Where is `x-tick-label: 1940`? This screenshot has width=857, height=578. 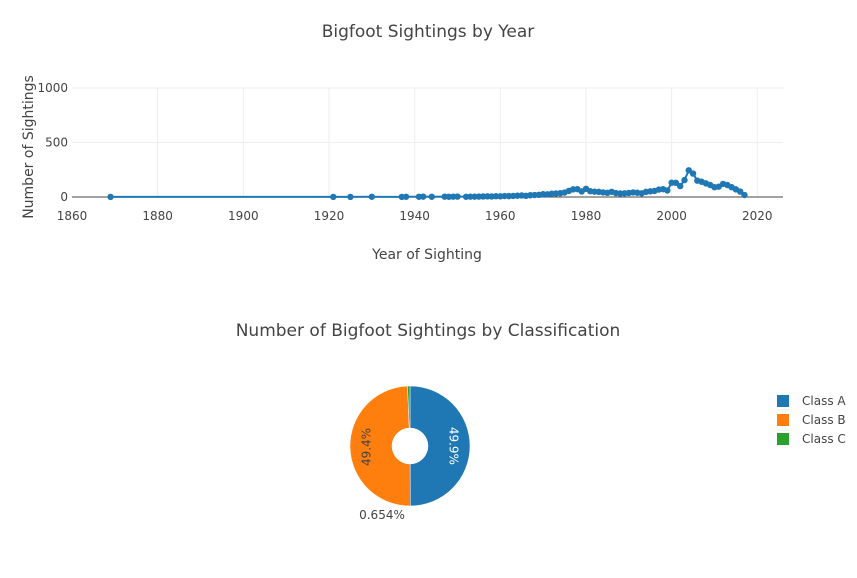
x-tick-label: 1940 is located at coordinates (414, 216).